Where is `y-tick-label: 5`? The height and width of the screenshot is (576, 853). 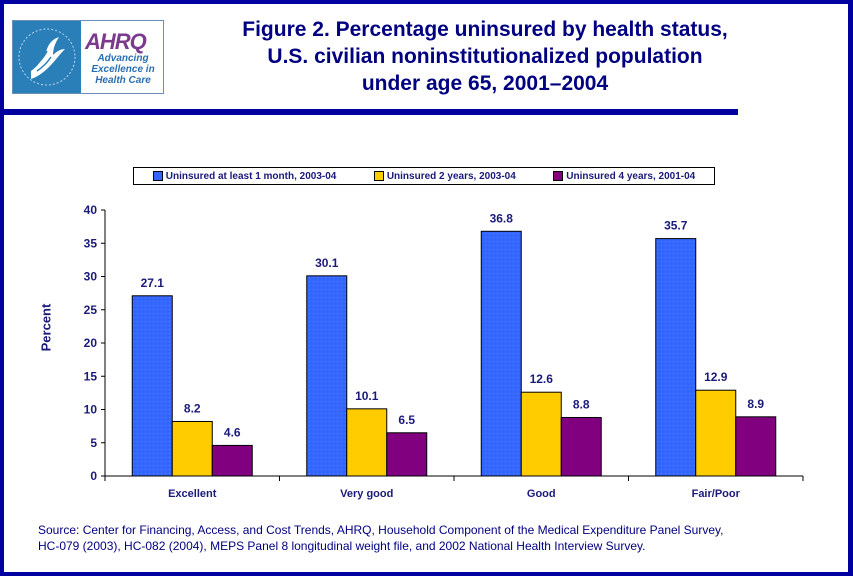 y-tick-label: 5 is located at coordinates (93, 443).